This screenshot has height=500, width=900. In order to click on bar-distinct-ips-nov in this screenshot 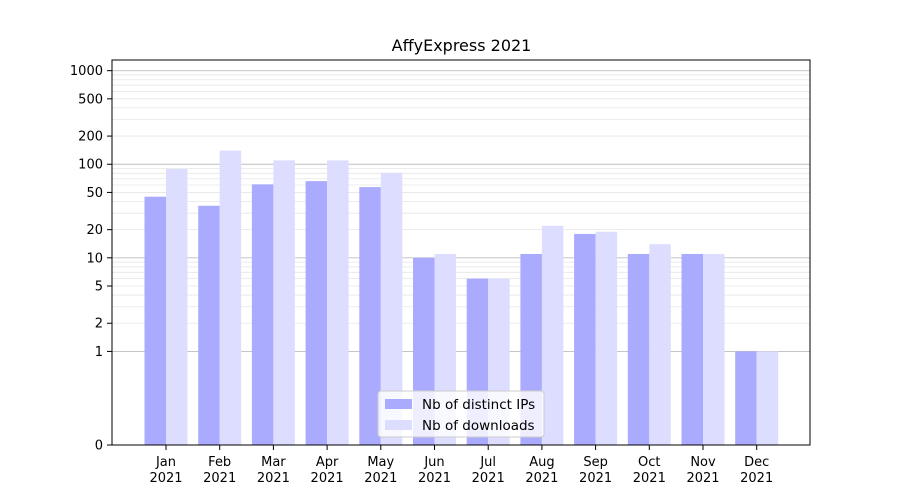, I will do `click(692, 349)`.